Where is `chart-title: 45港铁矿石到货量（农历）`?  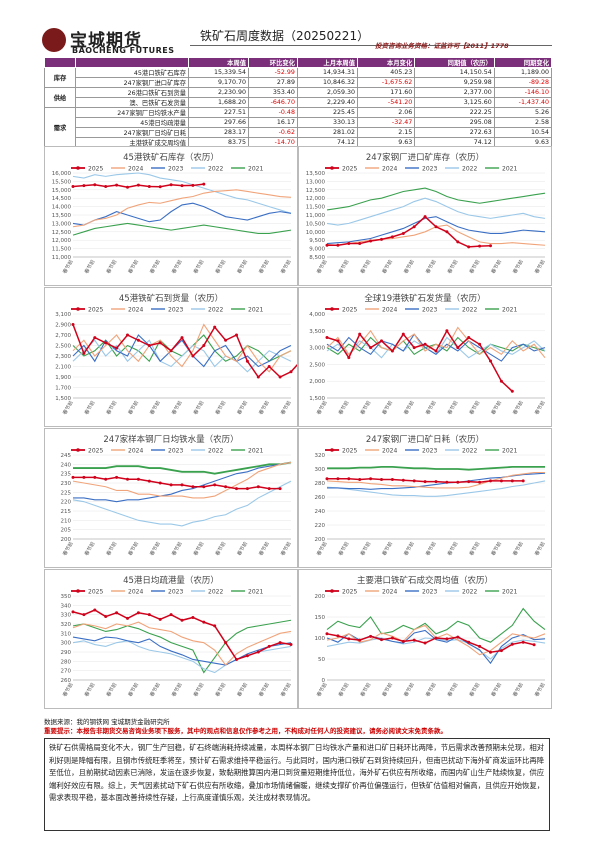 chart-title: 45港铁矿石到货量（农历） is located at coordinates (171, 298).